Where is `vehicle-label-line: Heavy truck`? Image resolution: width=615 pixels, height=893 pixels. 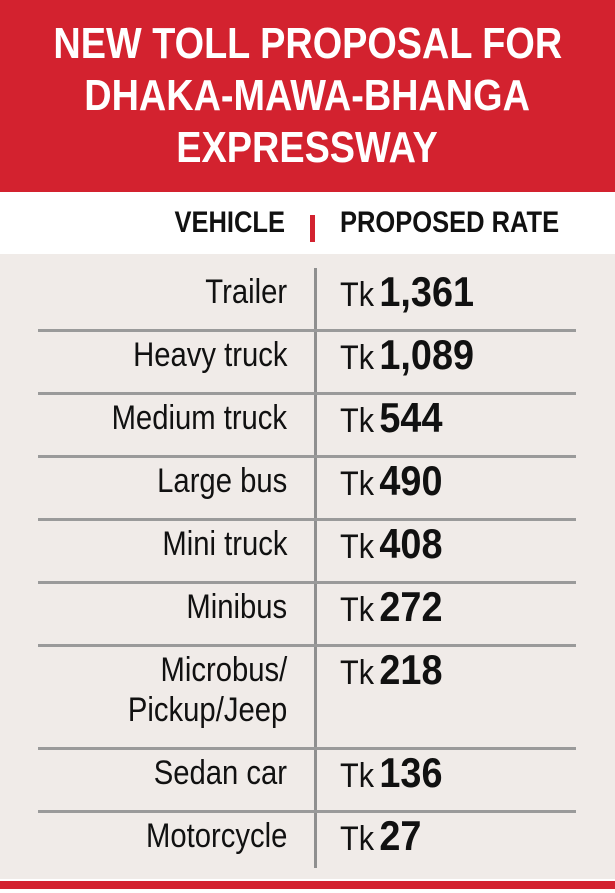 vehicle-label-line: Heavy truck is located at coordinates (209, 355).